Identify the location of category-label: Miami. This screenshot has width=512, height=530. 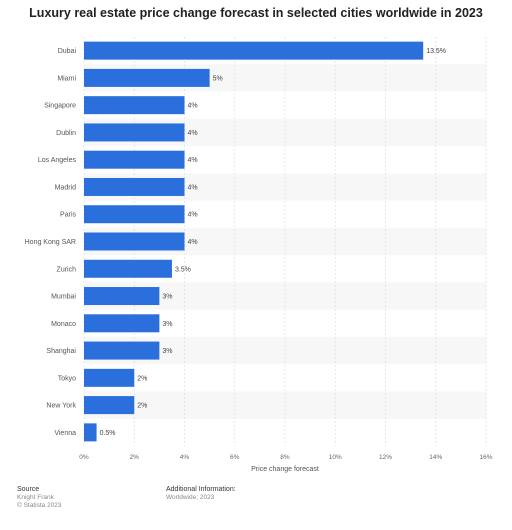
(66, 78).